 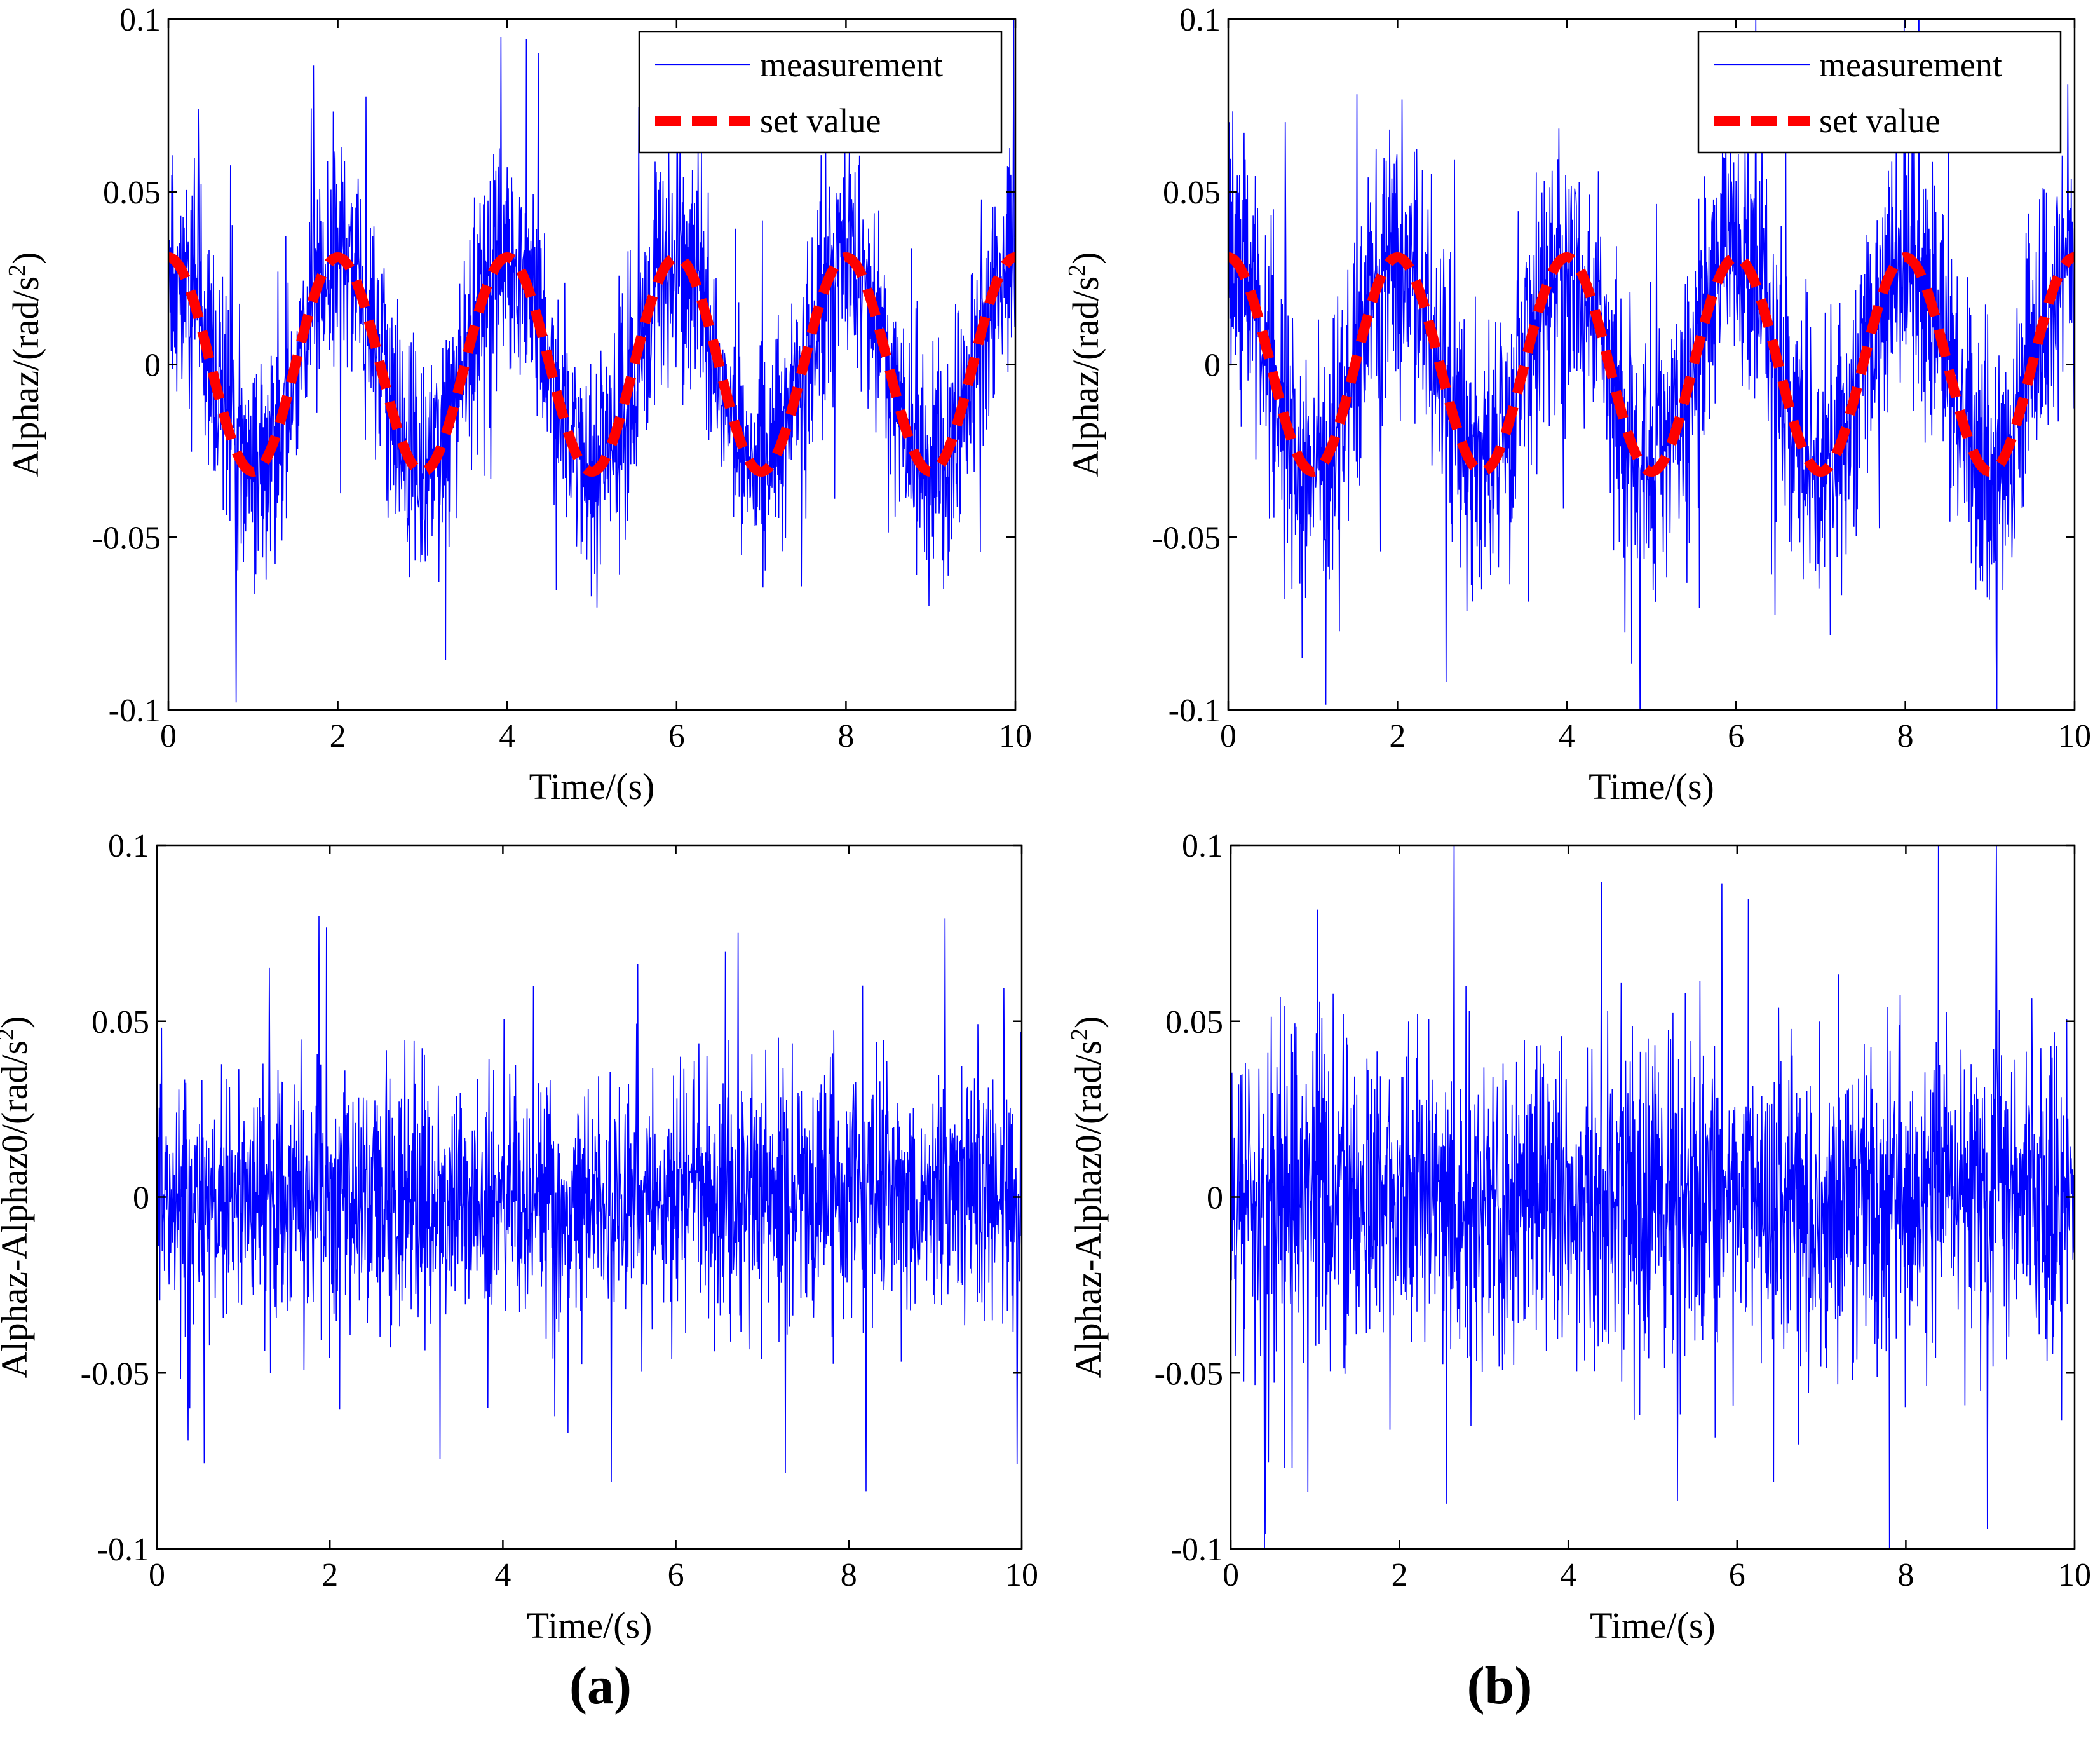 I want to click on panel-label-b: (b), so click(x=1500, y=1685).